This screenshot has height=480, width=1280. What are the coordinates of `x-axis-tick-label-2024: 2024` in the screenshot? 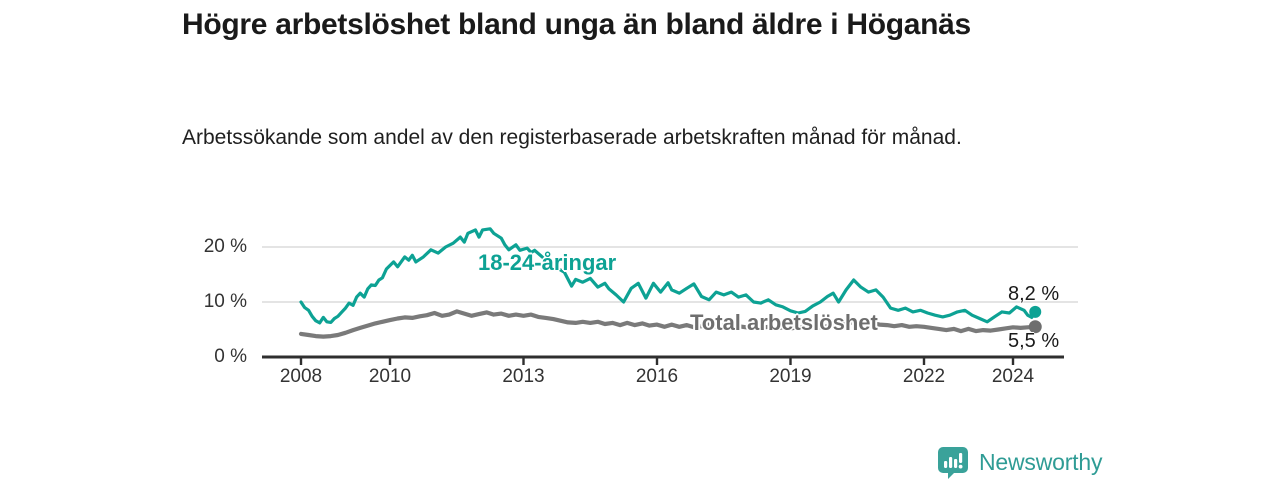 It's located at (1013, 376).